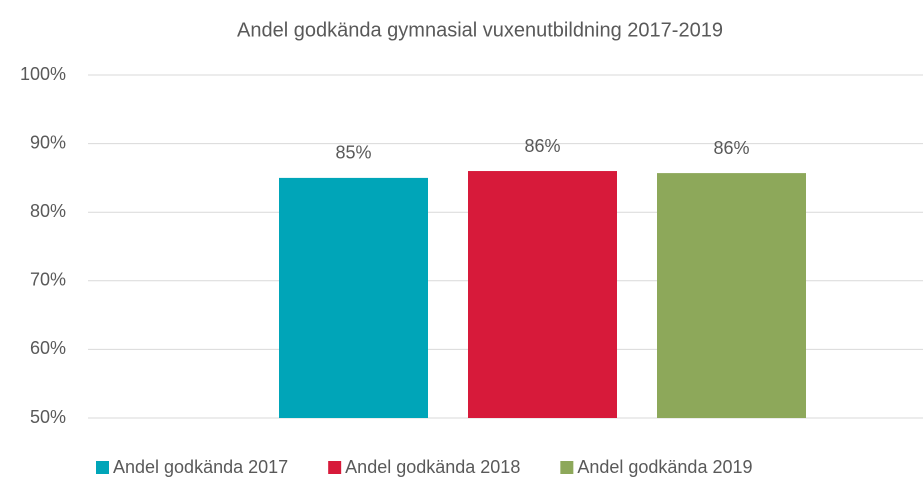 This screenshot has height=479, width=923. I want to click on value-label: 85%, so click(353, 153).